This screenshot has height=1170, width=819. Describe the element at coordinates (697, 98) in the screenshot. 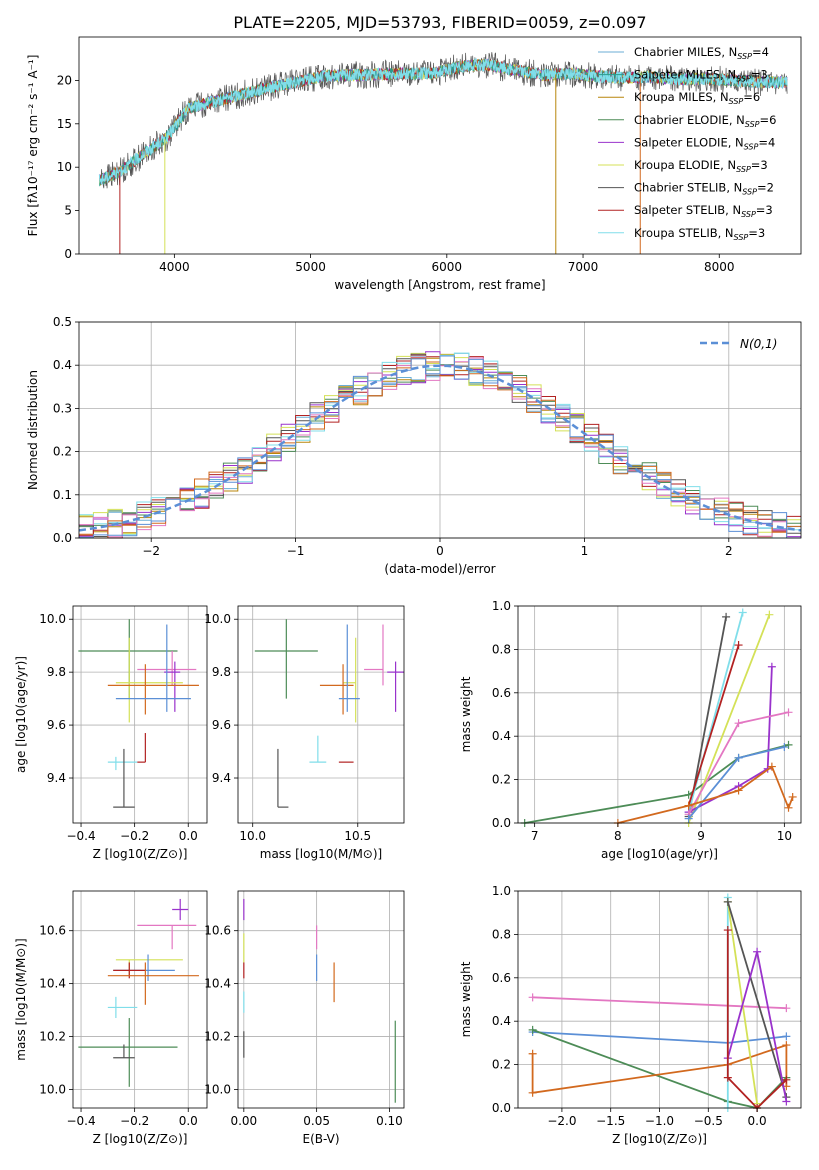

I see `legend-label: Kroupa MILES, NSSP=6` at that location.